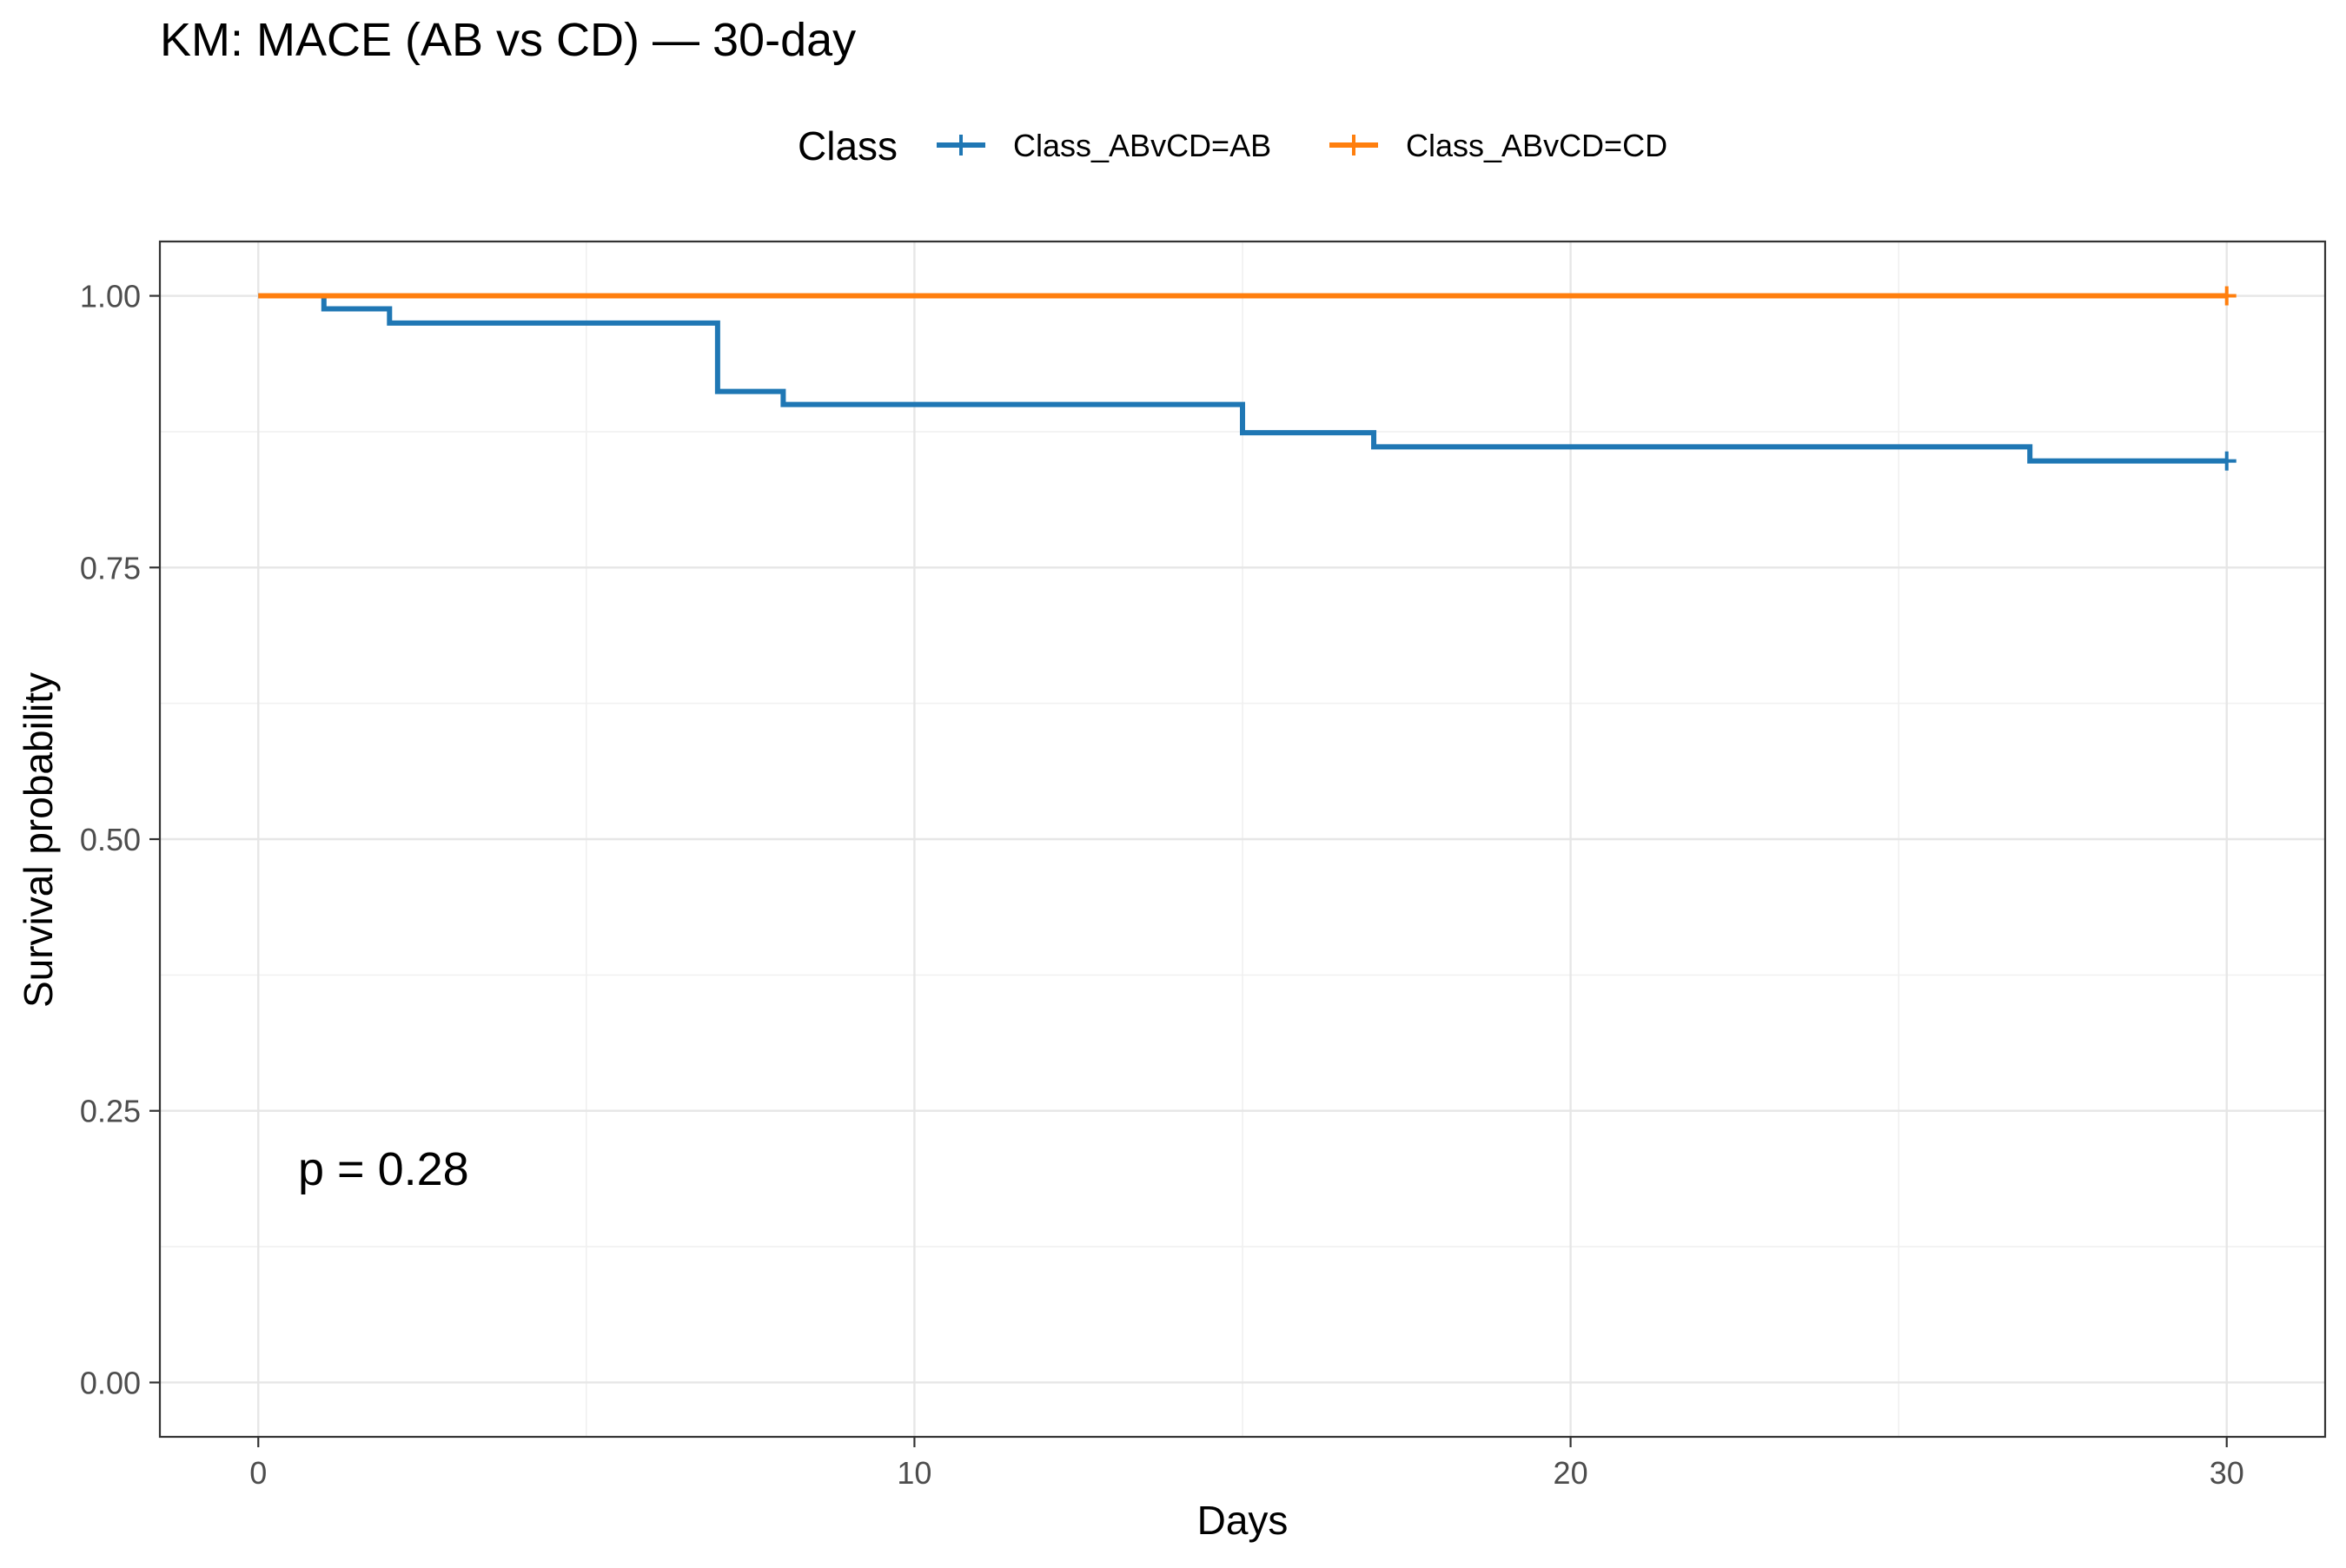 The image size is (2346, 1568). I want to click on y-tick-label: 0.75, so click(111, 568).